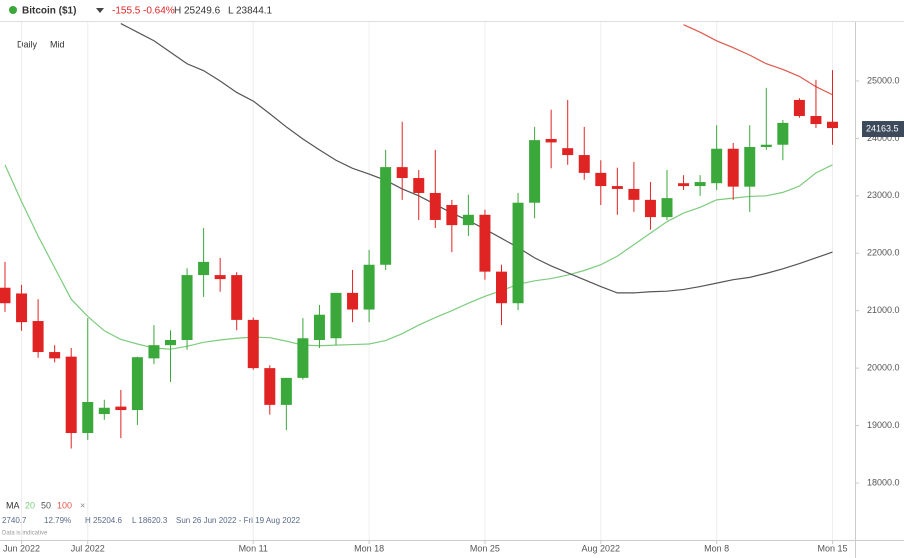  Describe the element at coordinates (27, 44) in the screenshot. I see `interval: Daily` at that location.